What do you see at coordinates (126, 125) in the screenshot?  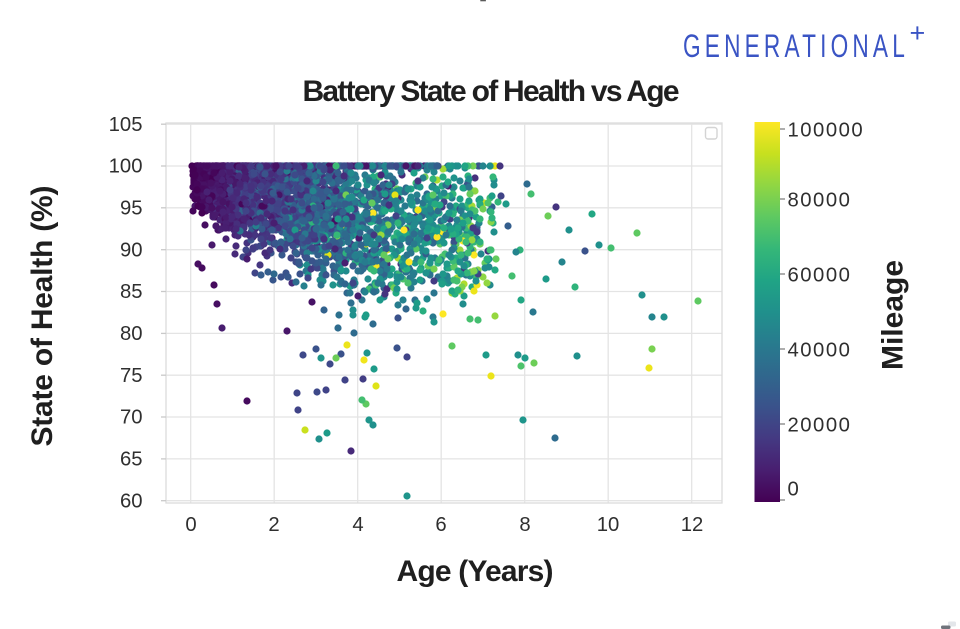 I see `svg-text: 105` at bounding box center [126, 125].